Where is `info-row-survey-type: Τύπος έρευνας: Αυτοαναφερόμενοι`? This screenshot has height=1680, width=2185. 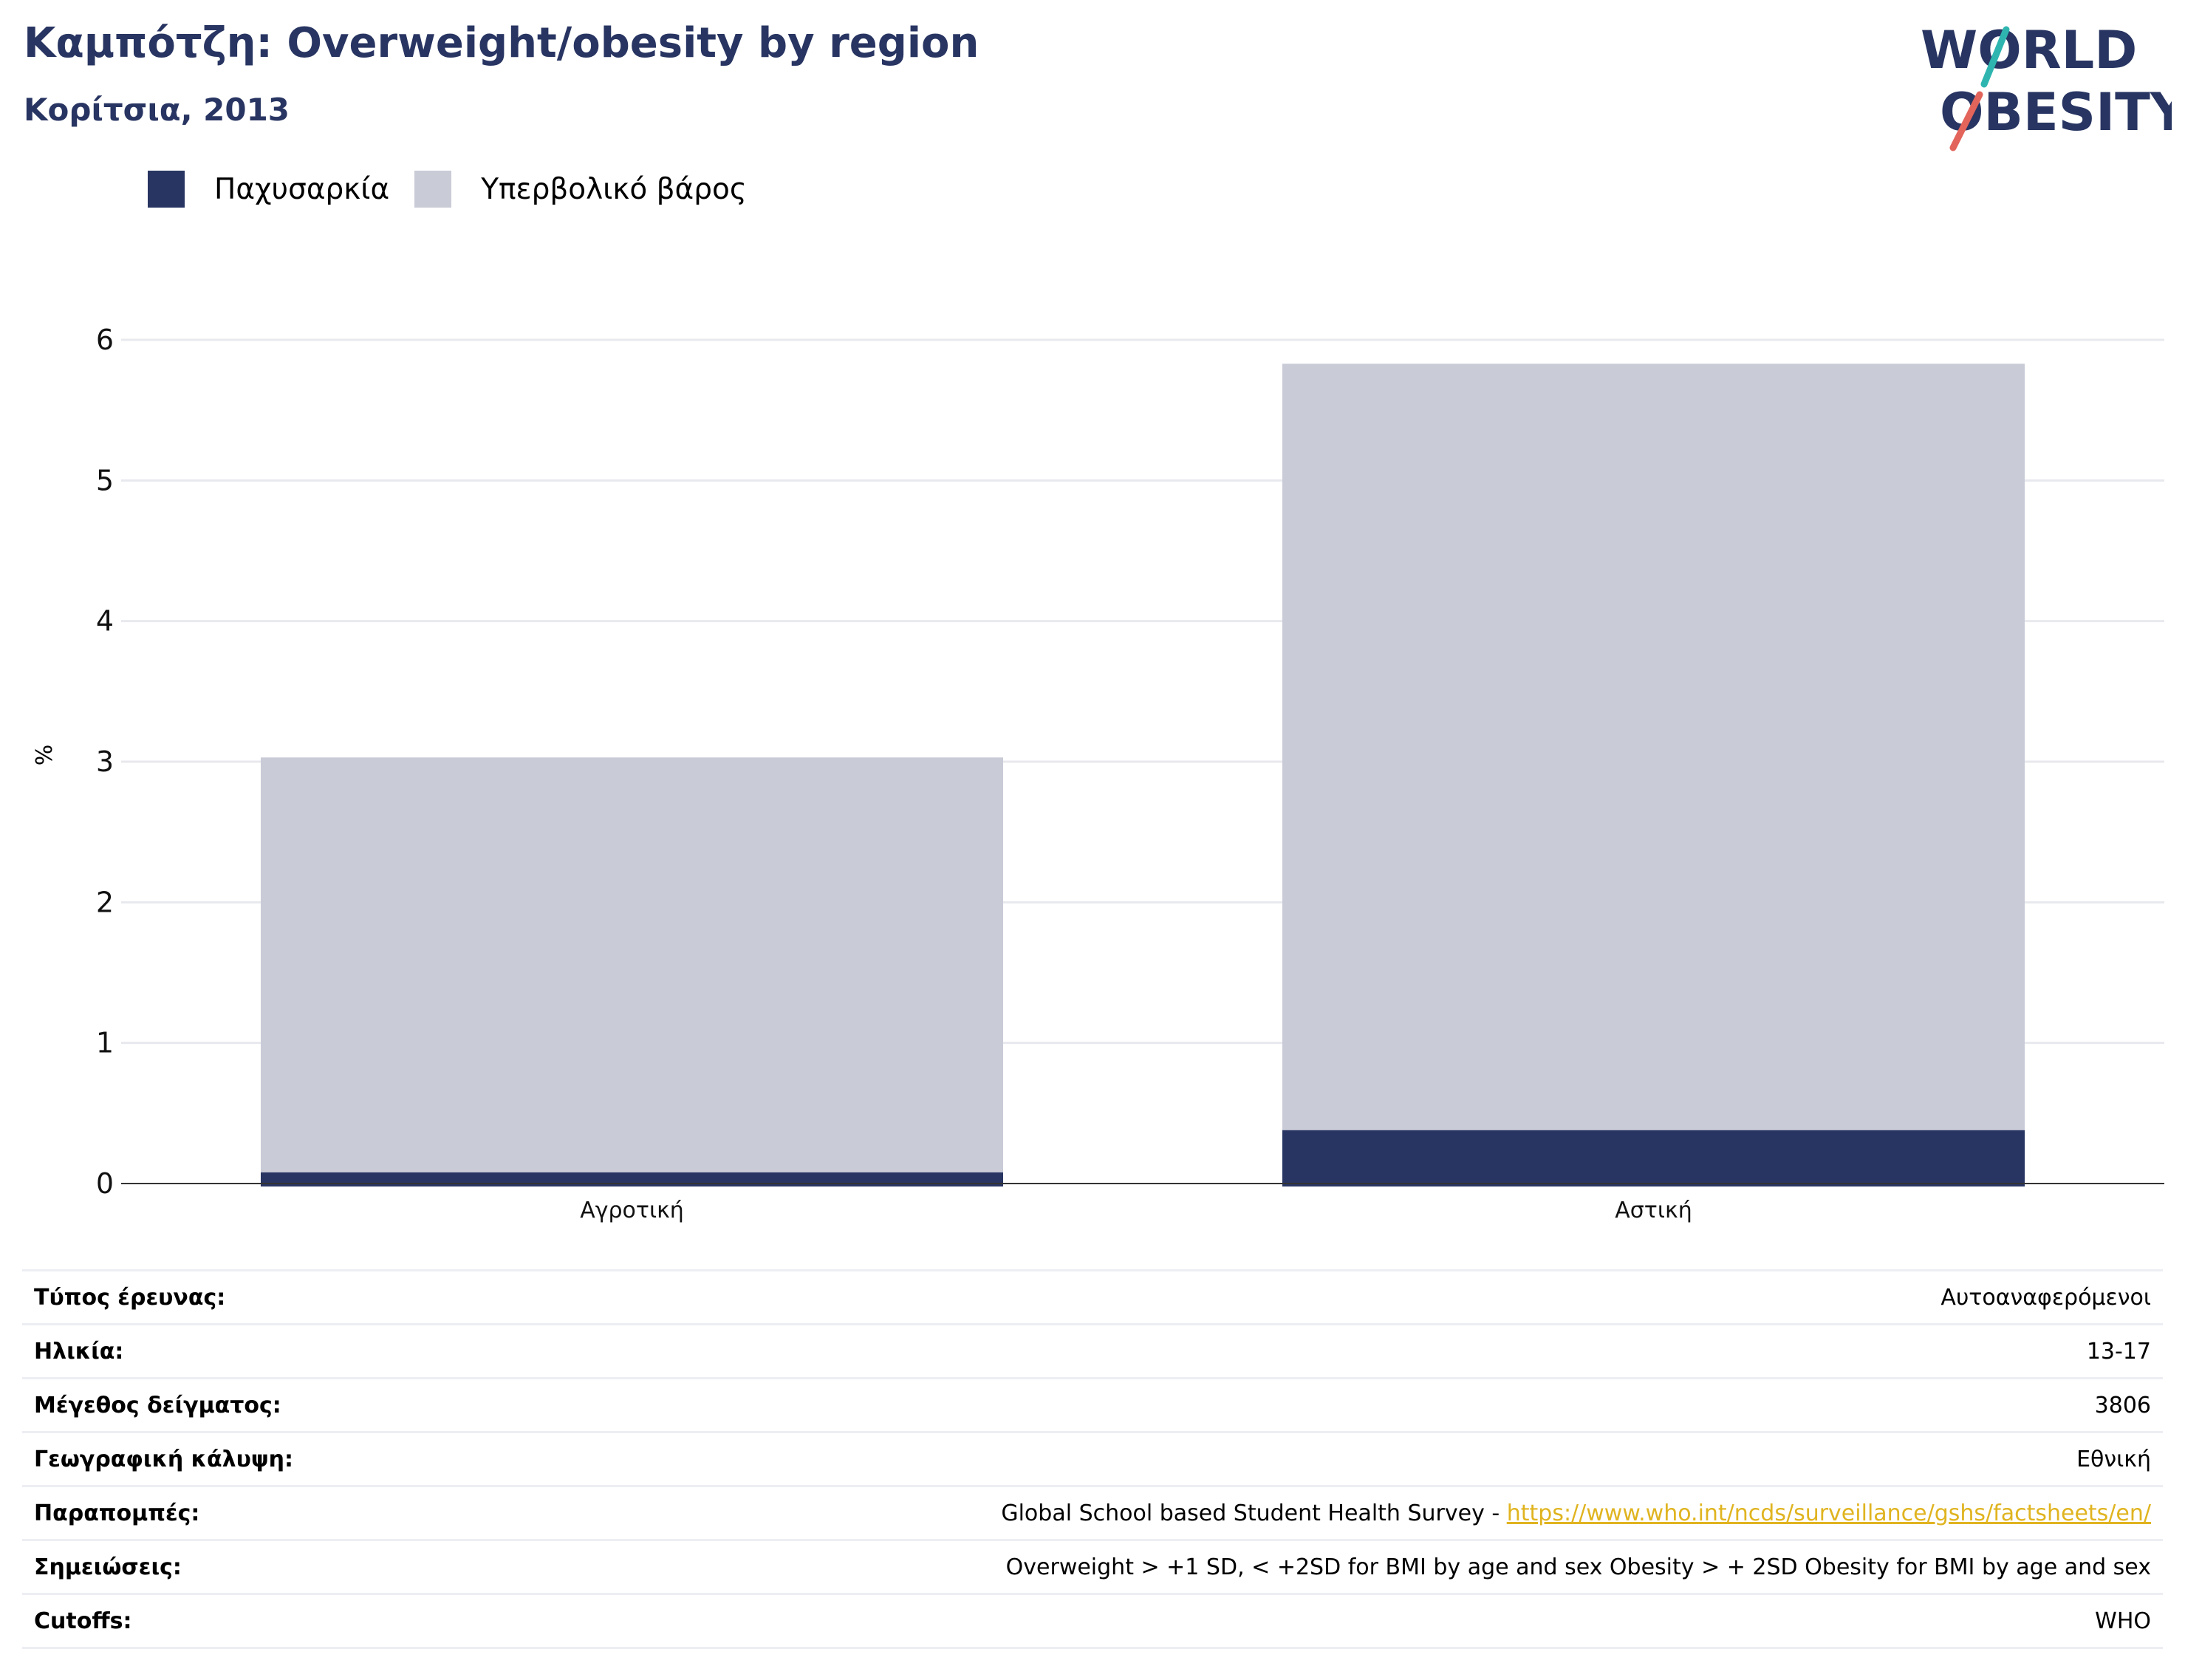 info-row-survey-type: Τύπος έρευνας: Αυτοαναφερόμενοι is located at coordinates (1092, 1296).